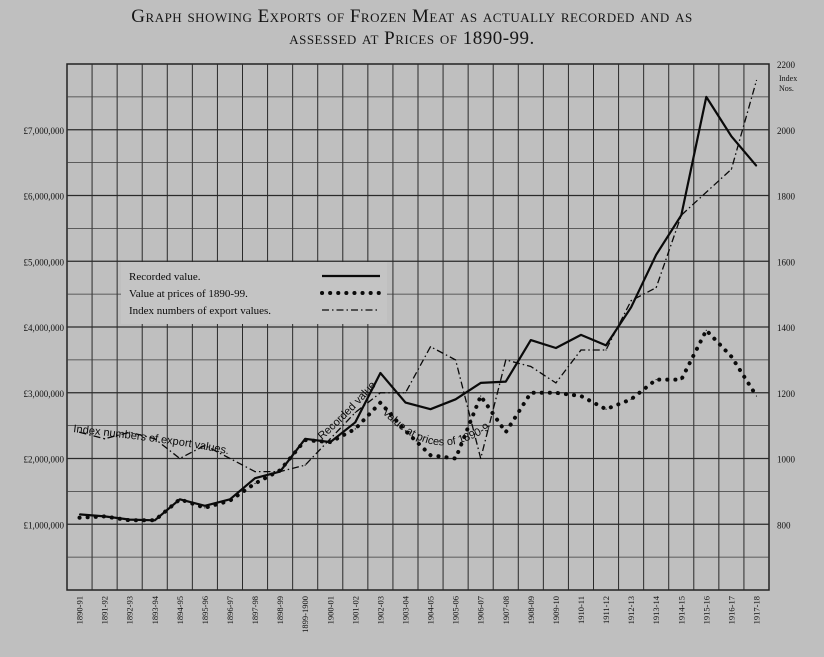 The width and height of the screenshot is (824, 657). Describe the element at coordinates (786, 65) in the screenshot. I see `right-axis-tick-label: 2200` at that location.